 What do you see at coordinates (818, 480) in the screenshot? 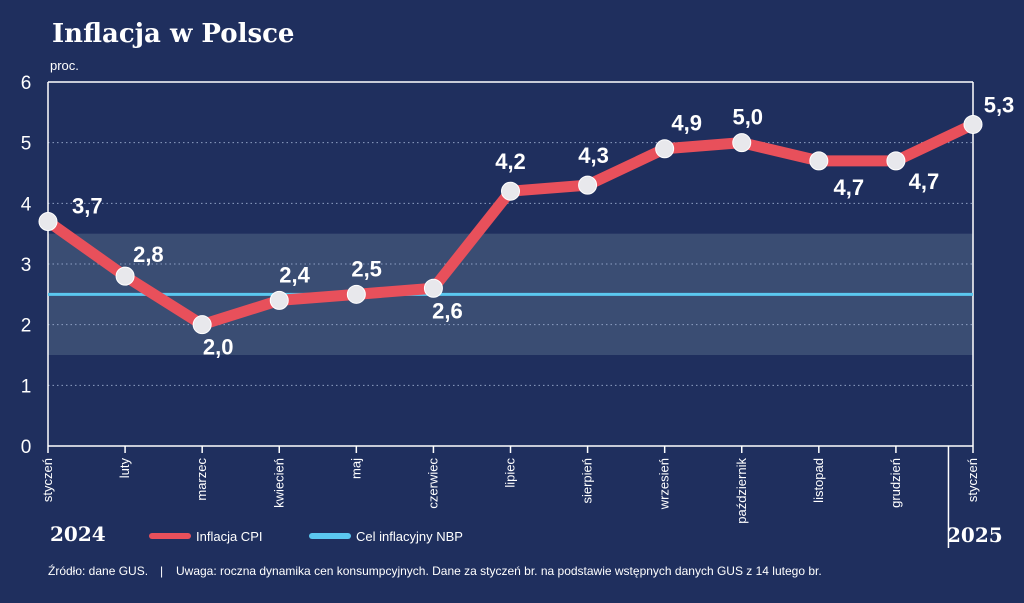
I see `x-tick-label: listopad` at bounding box center [818, 480].